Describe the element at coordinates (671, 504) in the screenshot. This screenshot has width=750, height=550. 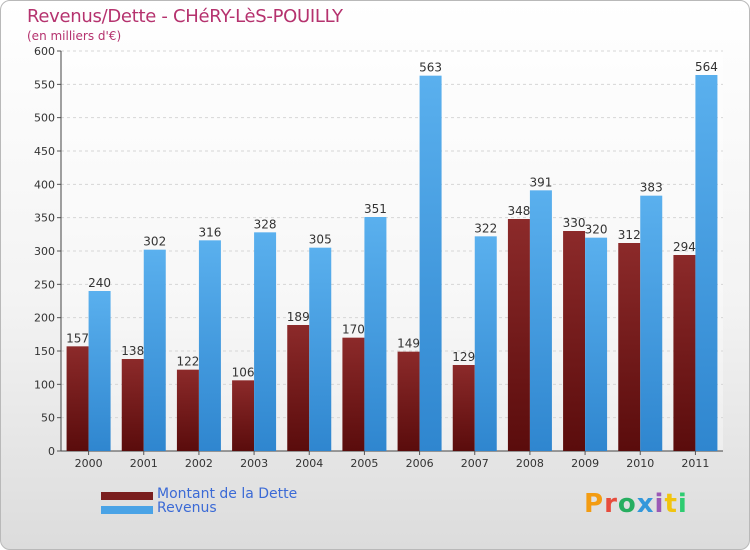
I see `logo-letter: t` at that location.